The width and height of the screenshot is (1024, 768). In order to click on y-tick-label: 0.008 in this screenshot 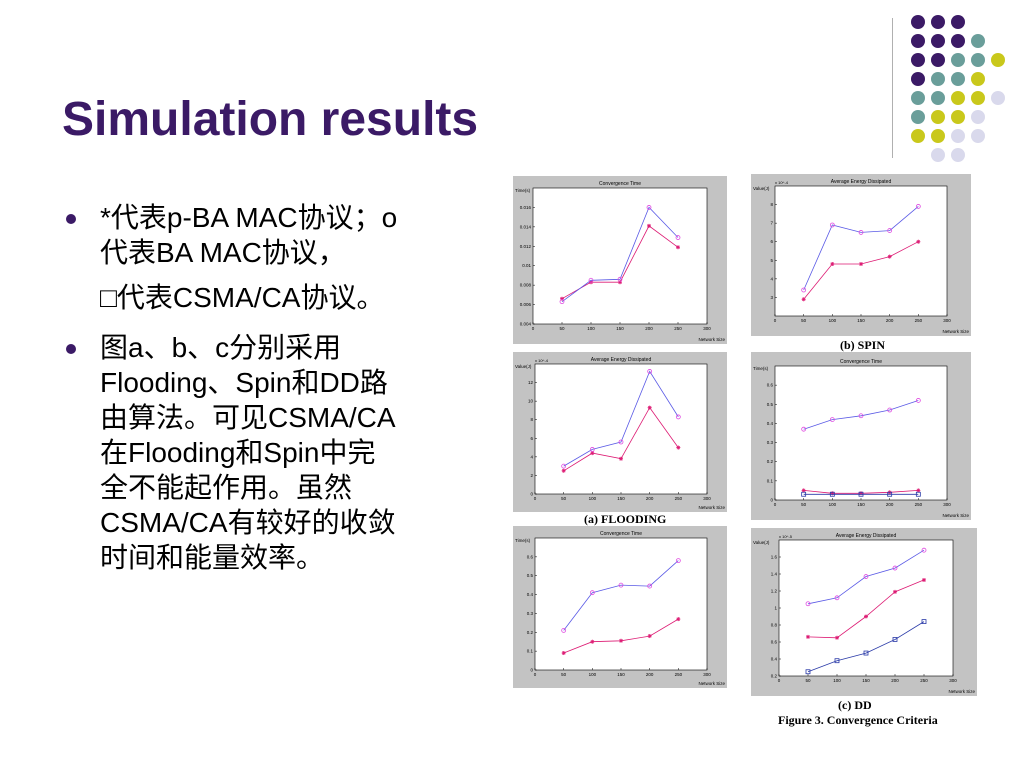, I will do `click(526, 285)`.